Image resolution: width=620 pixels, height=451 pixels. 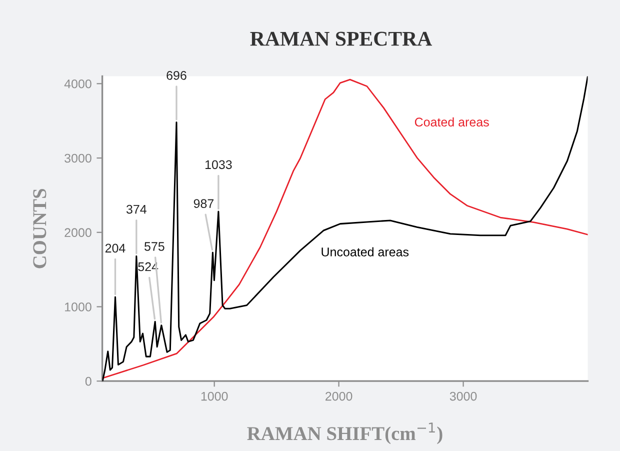 I want to click on annotation: 1033, so click(x=218, y=165).